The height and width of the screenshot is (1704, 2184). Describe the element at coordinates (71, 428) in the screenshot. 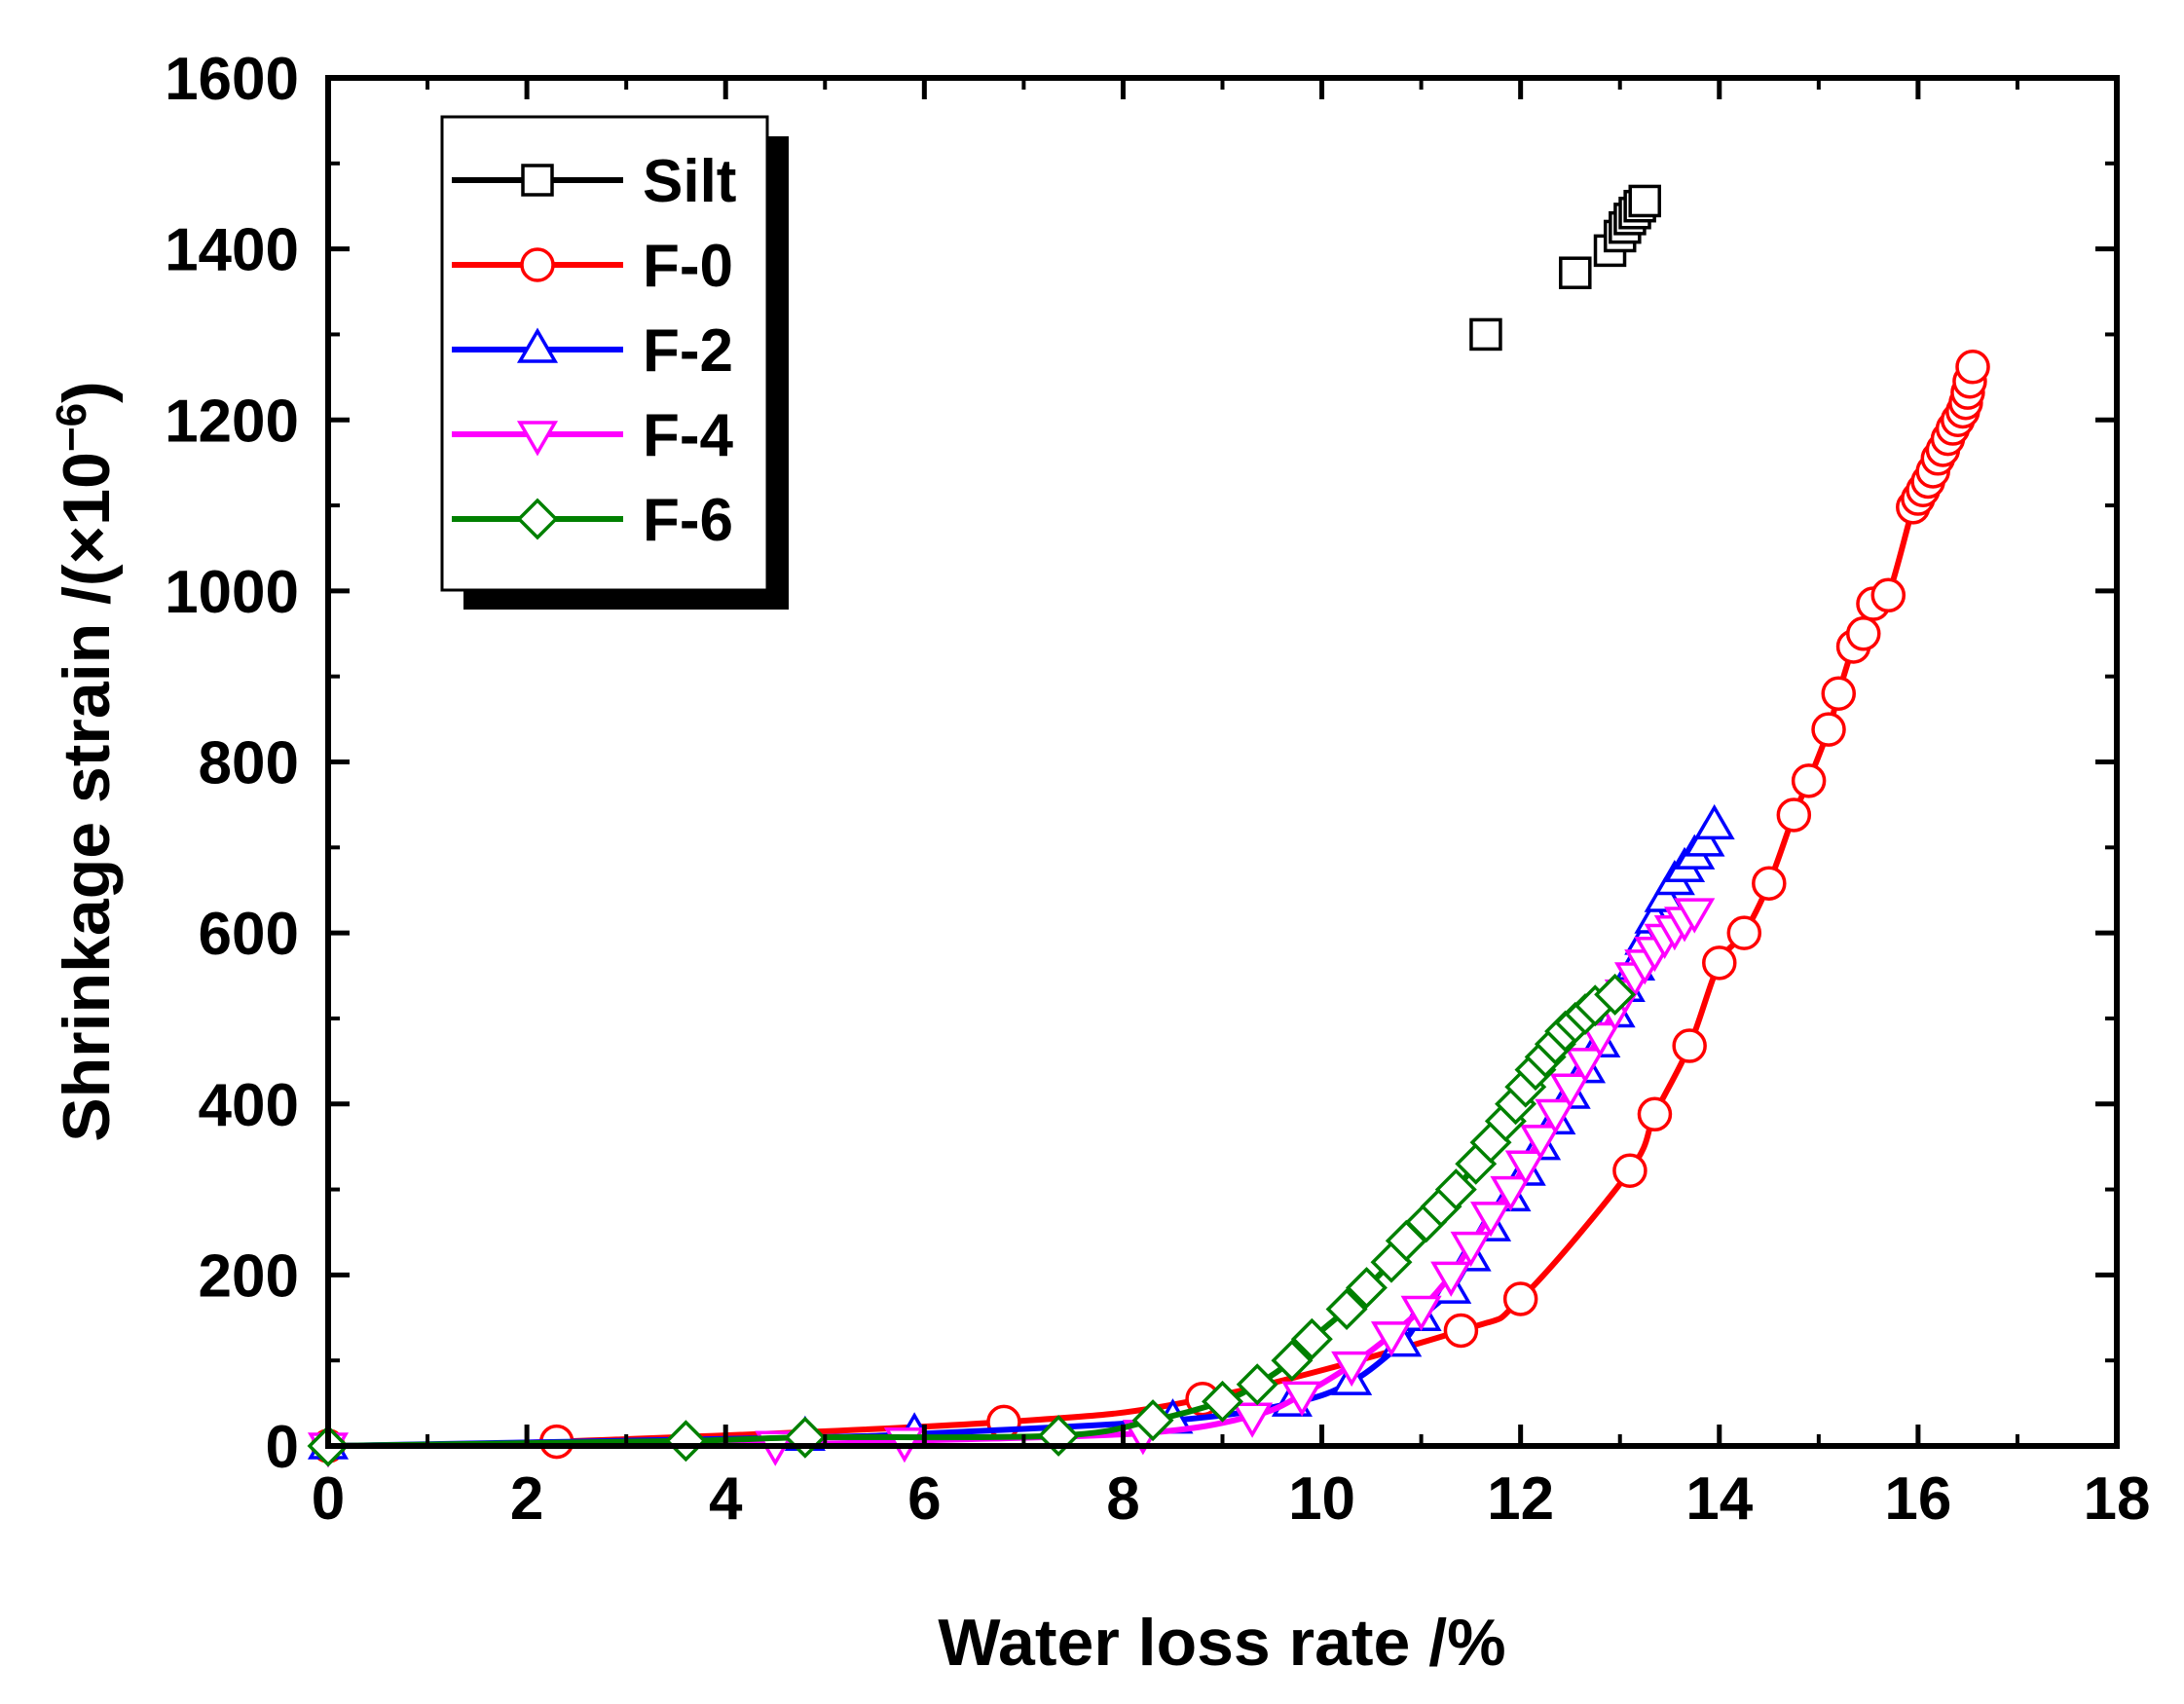

I see `y-axis-label-exponent: −6` at that location.